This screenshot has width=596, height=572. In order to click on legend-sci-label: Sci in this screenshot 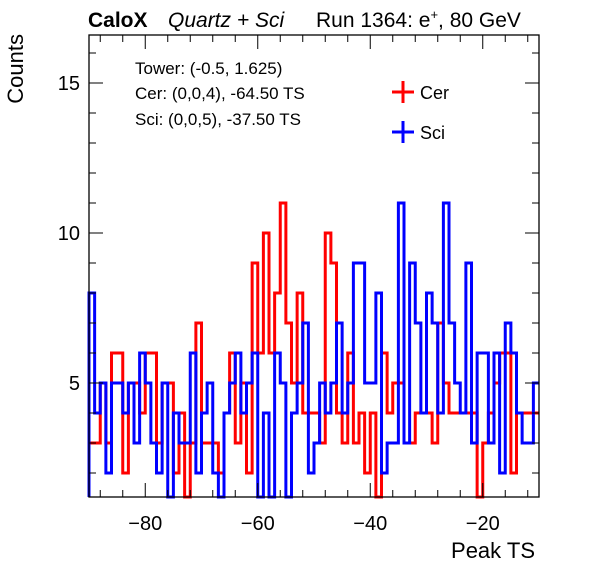, I will do `click(432, 133)`.